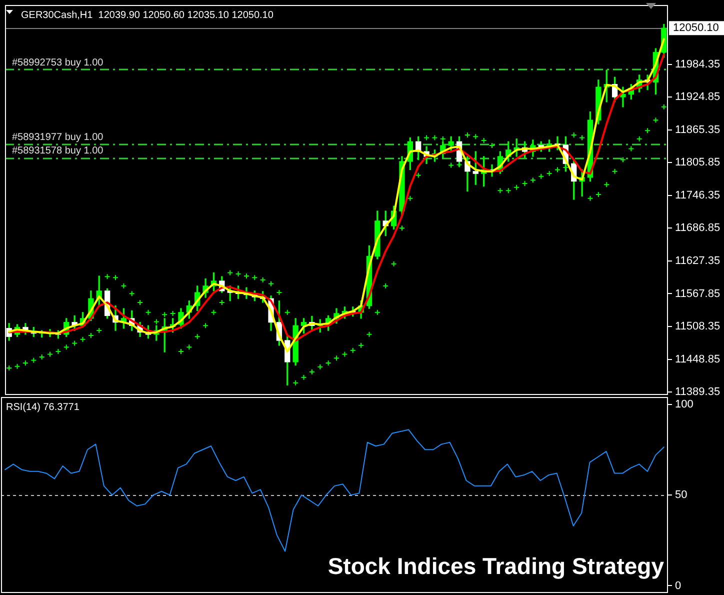 The width and height of the screenshot is (724, 595). What do you see at coordinates (684, 404) in the screenshot?
I see `y-tick-label: 100` at bounding box center [684, 404].